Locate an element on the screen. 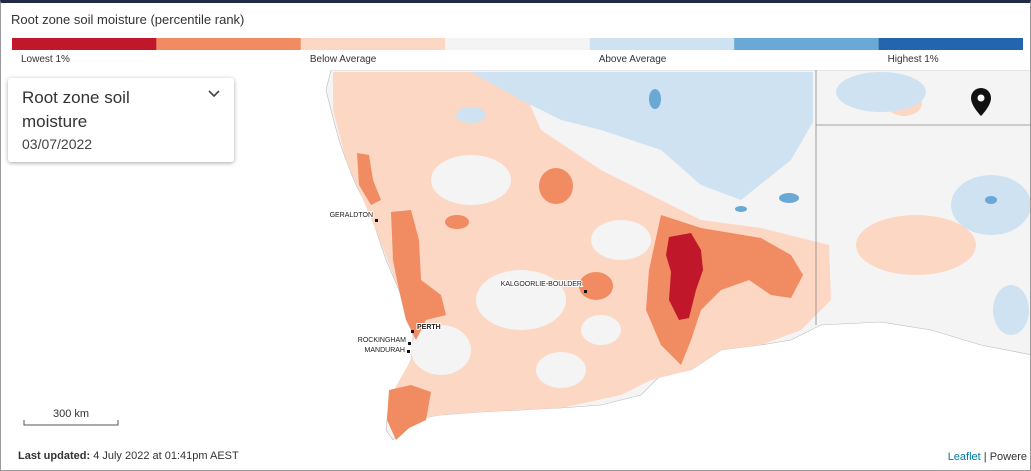  place-label: ROCKINGHAM is located at coordinates (382, 340).